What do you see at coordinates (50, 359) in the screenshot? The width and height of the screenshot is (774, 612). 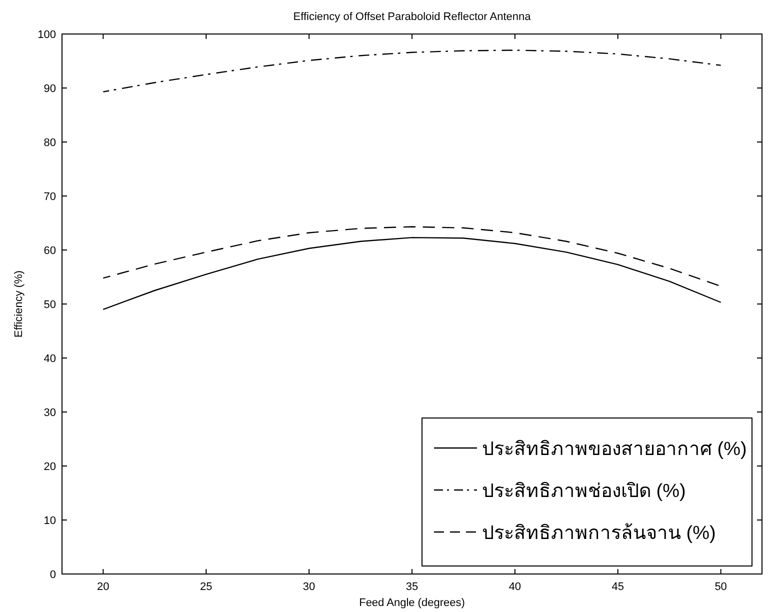 I see `y-tick-label: 40` at bounding box center [50, 359].